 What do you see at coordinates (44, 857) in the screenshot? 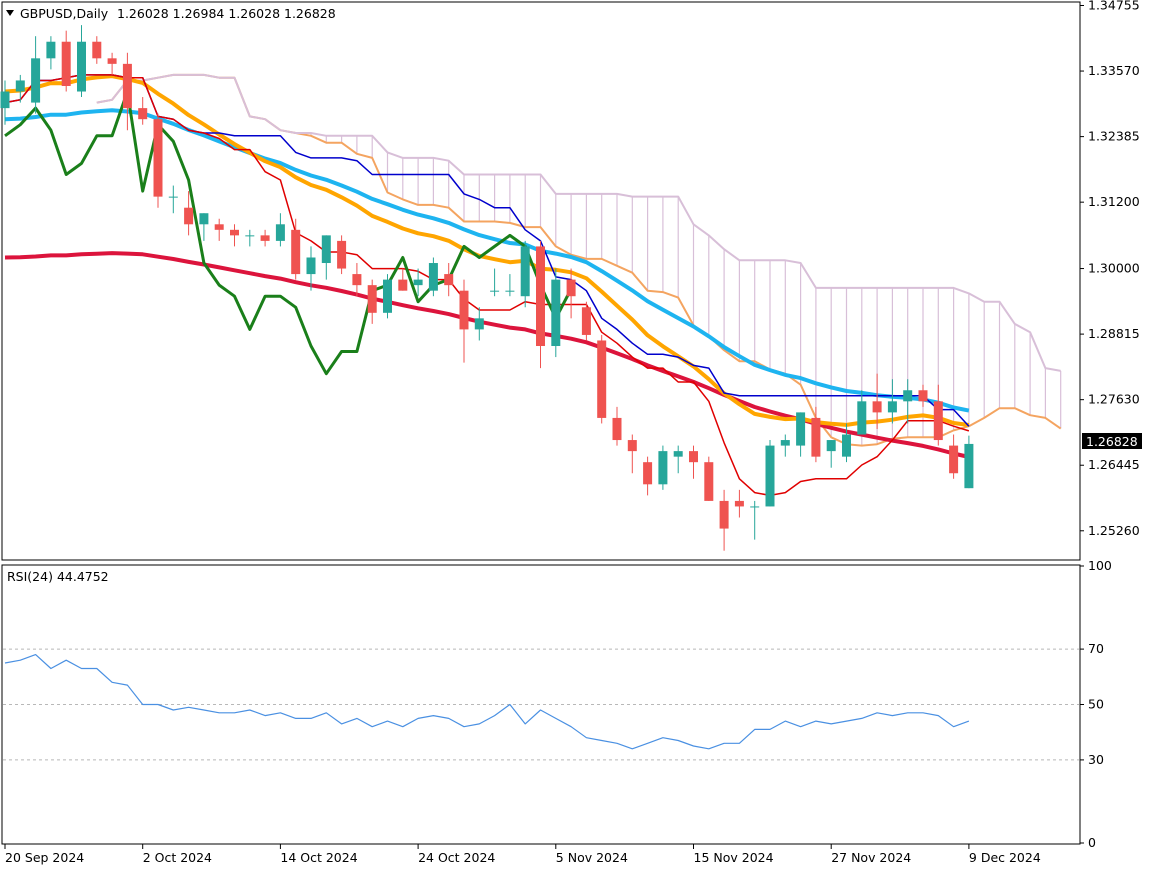
I see `time-tick-label: 20 Sep 2024` at bounding box center [44, 857].